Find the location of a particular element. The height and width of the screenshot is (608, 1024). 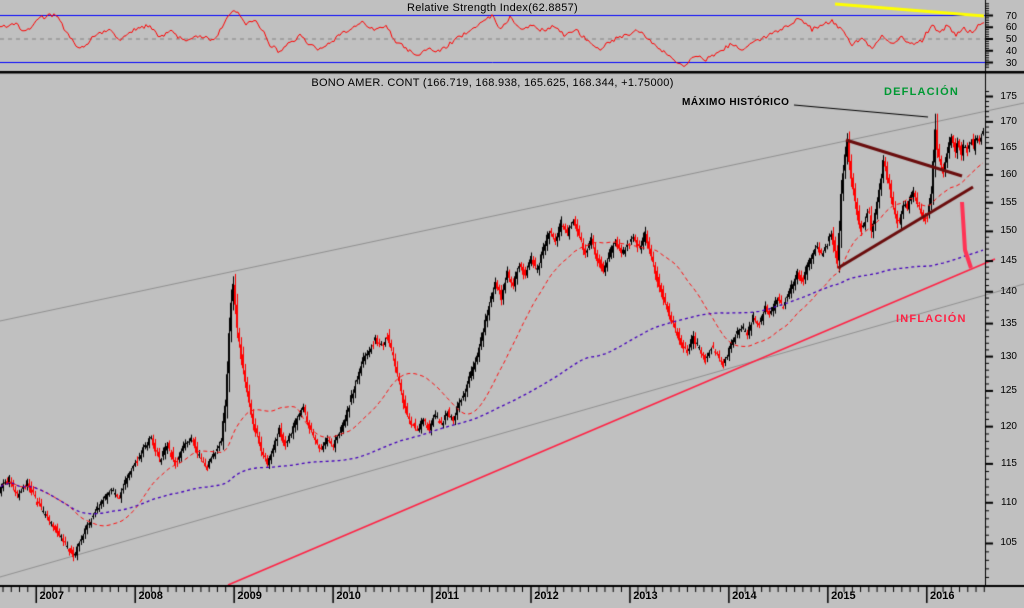

price-axis-label: 110 is located at coordinates (1009, 502).